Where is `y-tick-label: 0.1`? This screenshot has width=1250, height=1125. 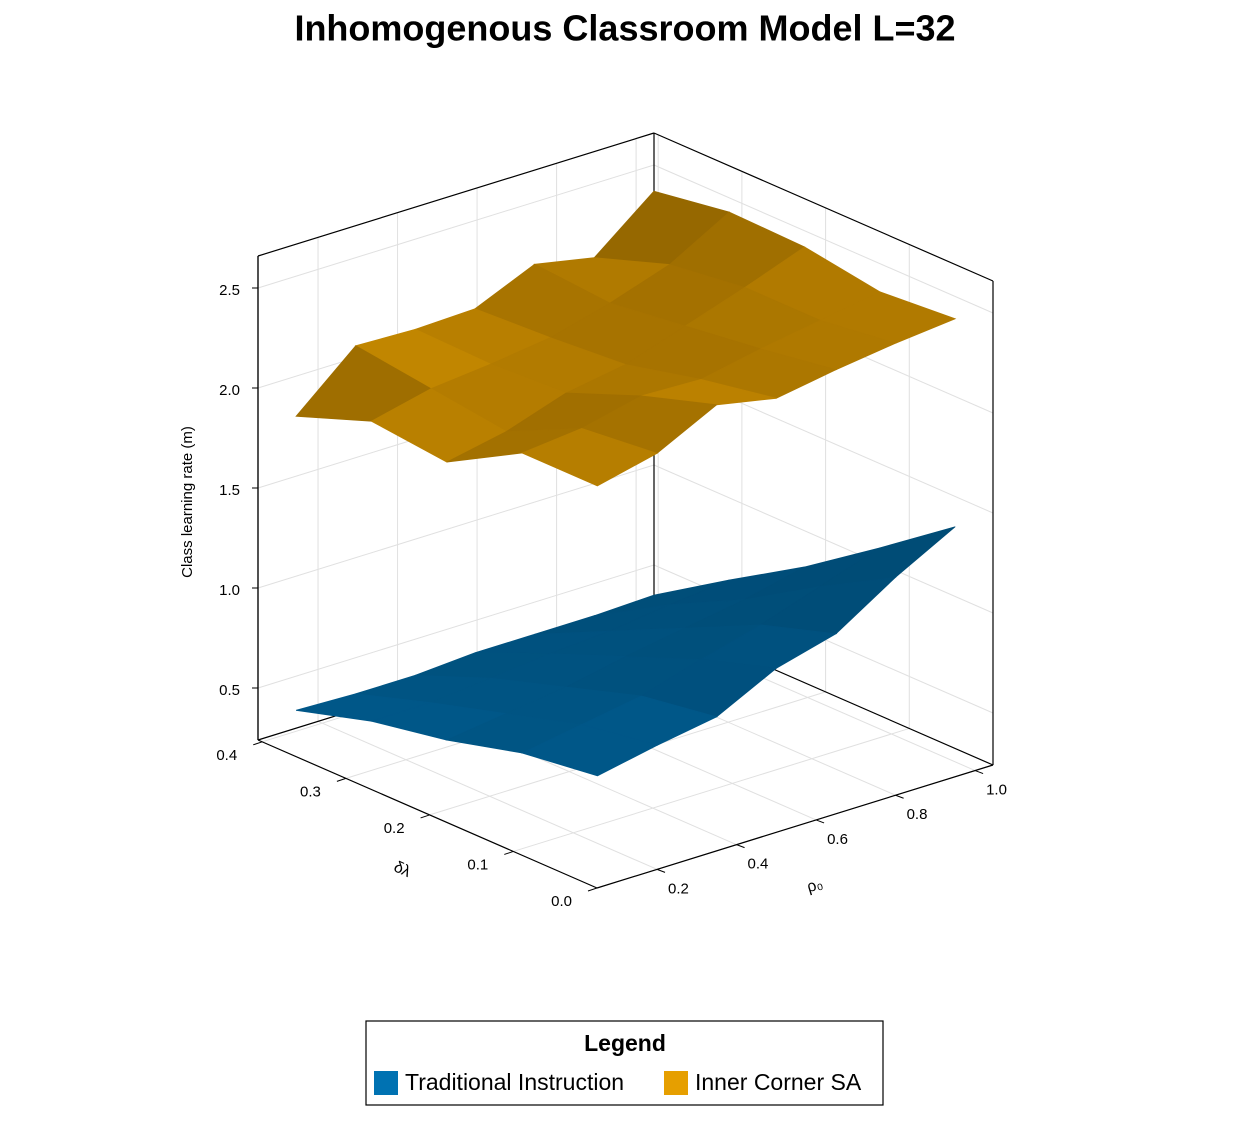
y-tick-label: 0.1 is located at coordinates (477, 864).